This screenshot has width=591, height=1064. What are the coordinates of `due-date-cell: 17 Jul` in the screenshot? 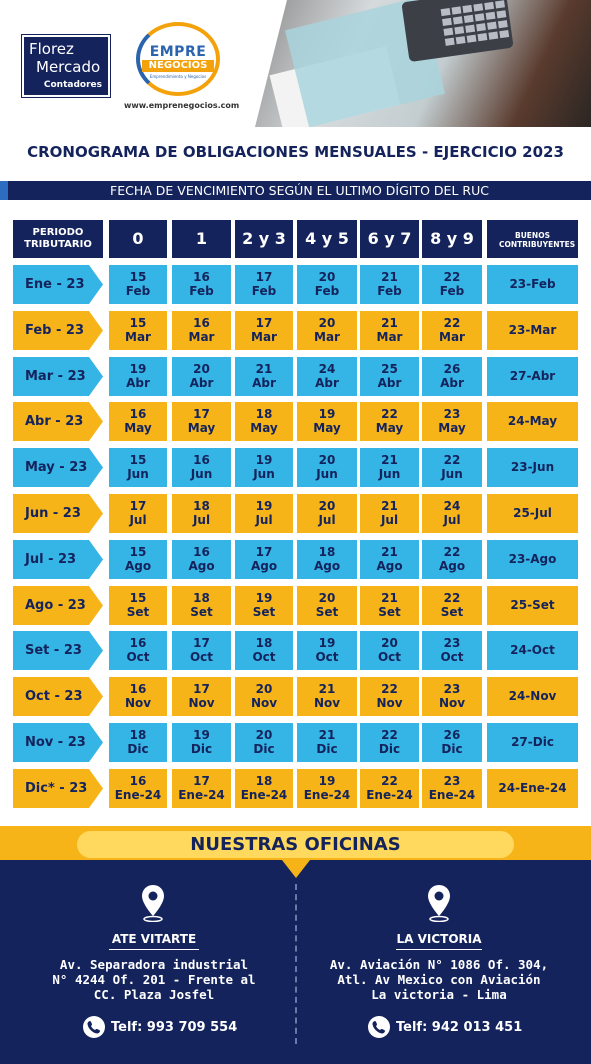 It's located at (138, 513).